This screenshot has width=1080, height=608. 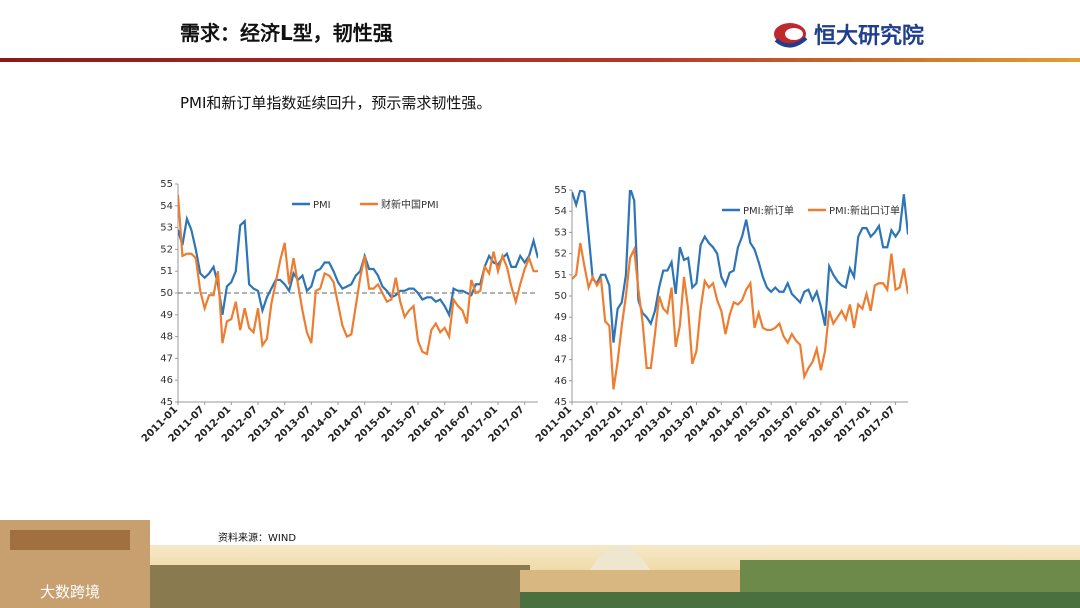 What do you see at coordinates (864, 210) in the screenshot?
I see `legend-label: PMI:新出口订单` at bounding box center [864, 210].